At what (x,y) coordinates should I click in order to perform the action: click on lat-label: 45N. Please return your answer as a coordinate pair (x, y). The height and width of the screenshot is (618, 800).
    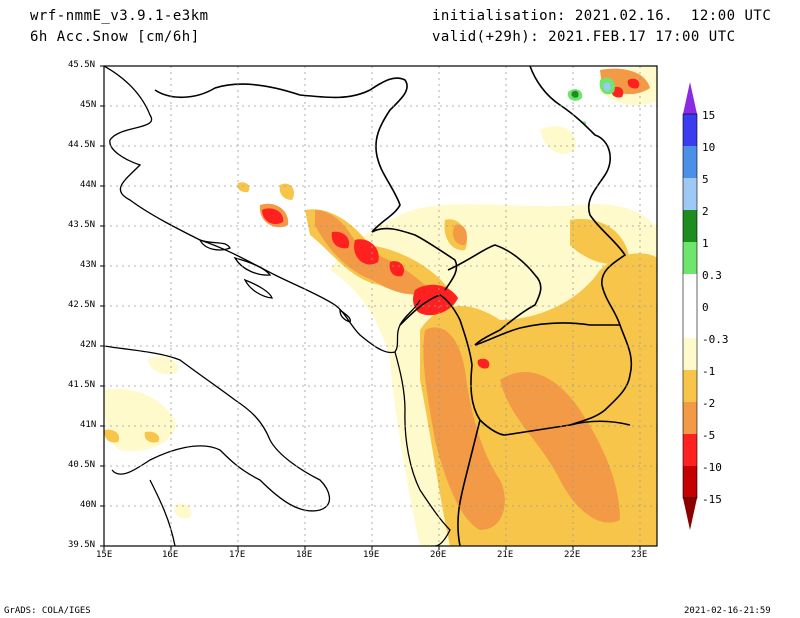
    Looking at the image, I should click on (88, 105).